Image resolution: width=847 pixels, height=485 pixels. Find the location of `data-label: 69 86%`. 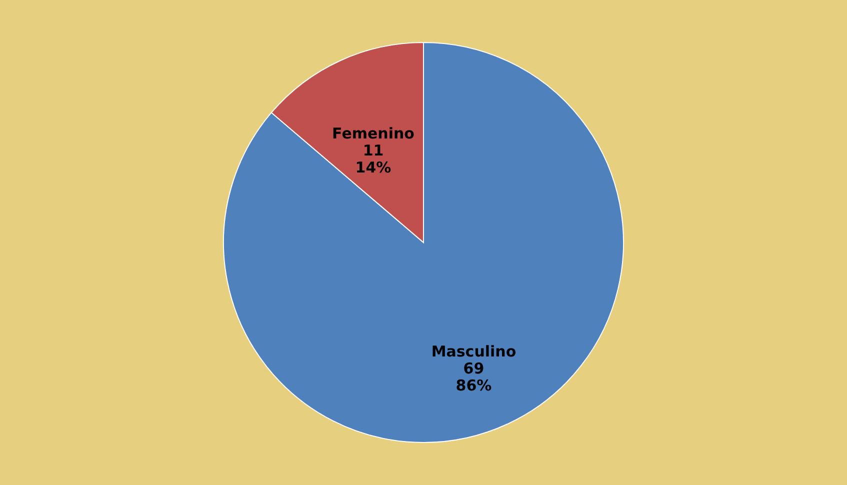

data-label: 69 86% is located at coordinates (474, 376).